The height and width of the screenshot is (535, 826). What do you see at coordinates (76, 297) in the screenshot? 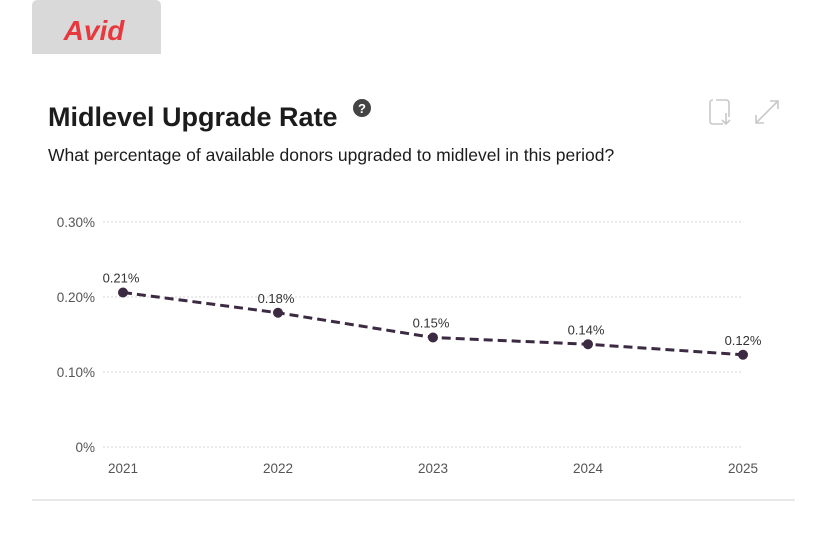
I see `y-tick-label: 0.20%` at bounding box center [76, 297].